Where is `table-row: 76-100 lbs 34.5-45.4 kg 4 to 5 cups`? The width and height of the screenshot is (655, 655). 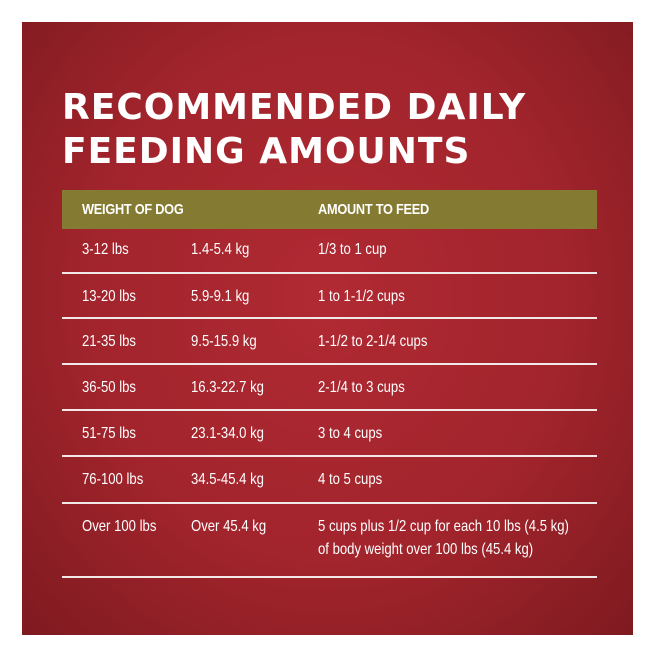
table-row: 76-100 lbs 34.5-45.4 kg 4 to 5 cups is located at coordinates (329, 480).